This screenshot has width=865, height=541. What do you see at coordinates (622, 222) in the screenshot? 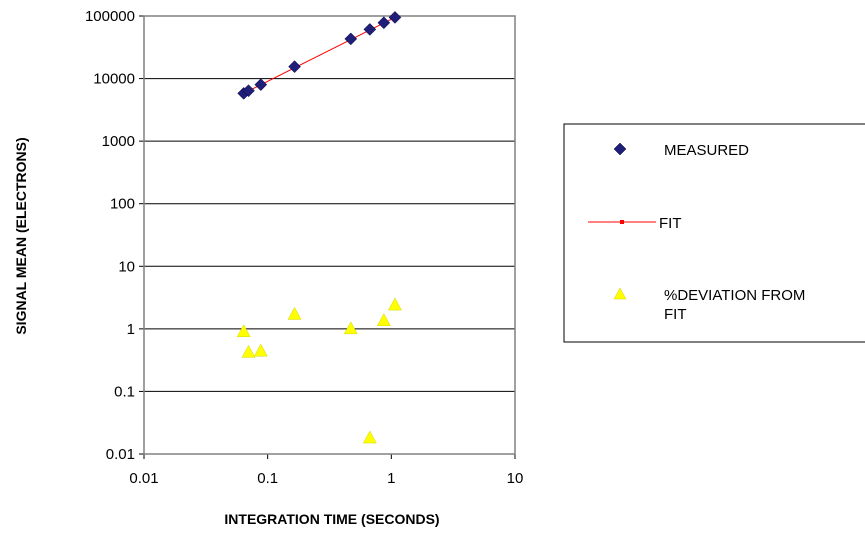
I see `legend-fit-marker` at bounding box center [622, 222].